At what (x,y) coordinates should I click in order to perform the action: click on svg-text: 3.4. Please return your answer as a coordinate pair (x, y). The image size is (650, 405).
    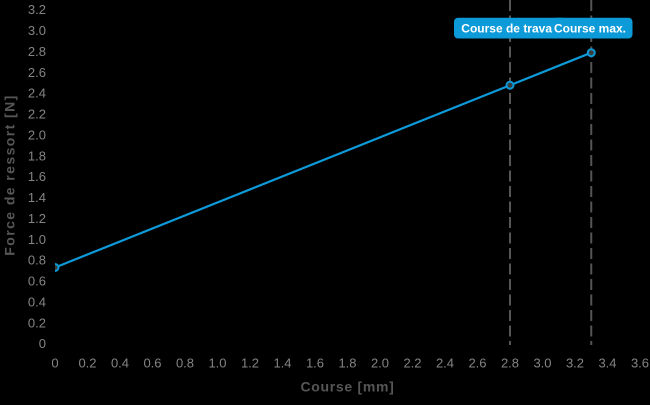
    Looking at the image, I should click on (607, 363).